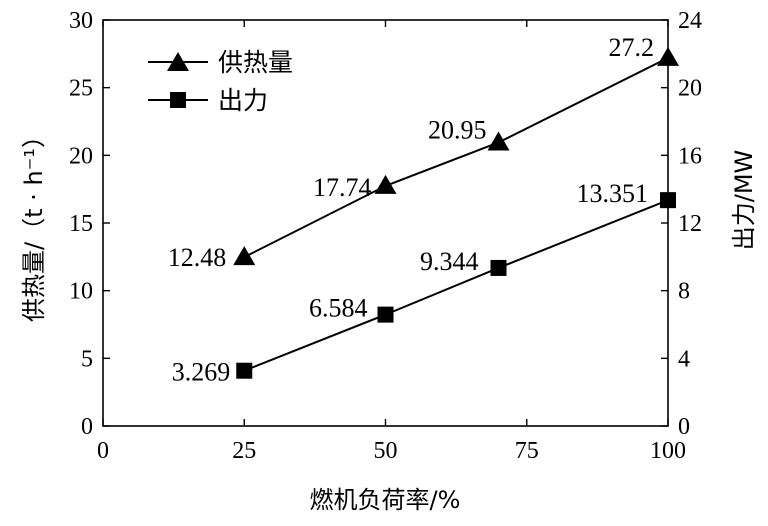 The width and height of the screenshot is (768, 526). What do you see at coordinates (632, 47) in the screenshot?
I see `data-label: 27.2` at bounding box center [632, 47].